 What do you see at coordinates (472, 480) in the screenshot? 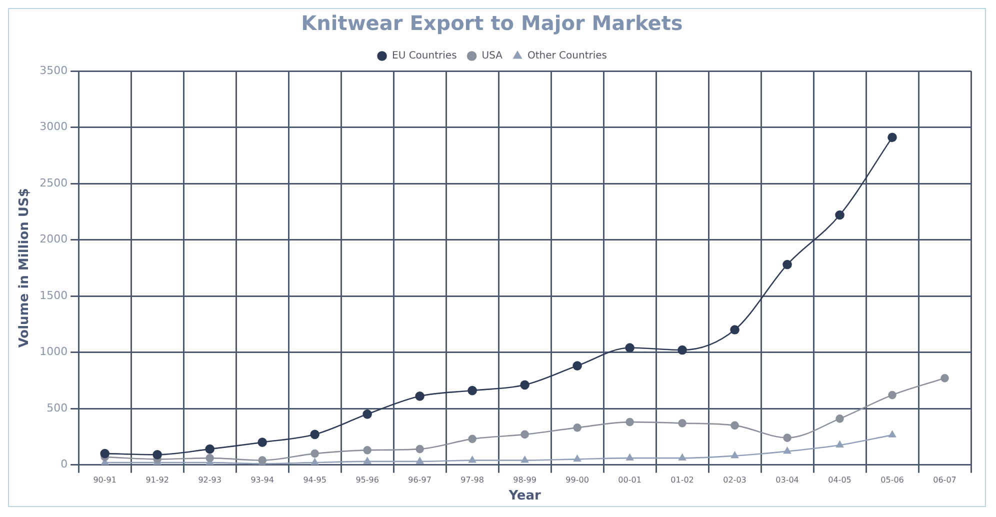
I see `x-tick-label: 97-98` at bounding box center [472, 480].